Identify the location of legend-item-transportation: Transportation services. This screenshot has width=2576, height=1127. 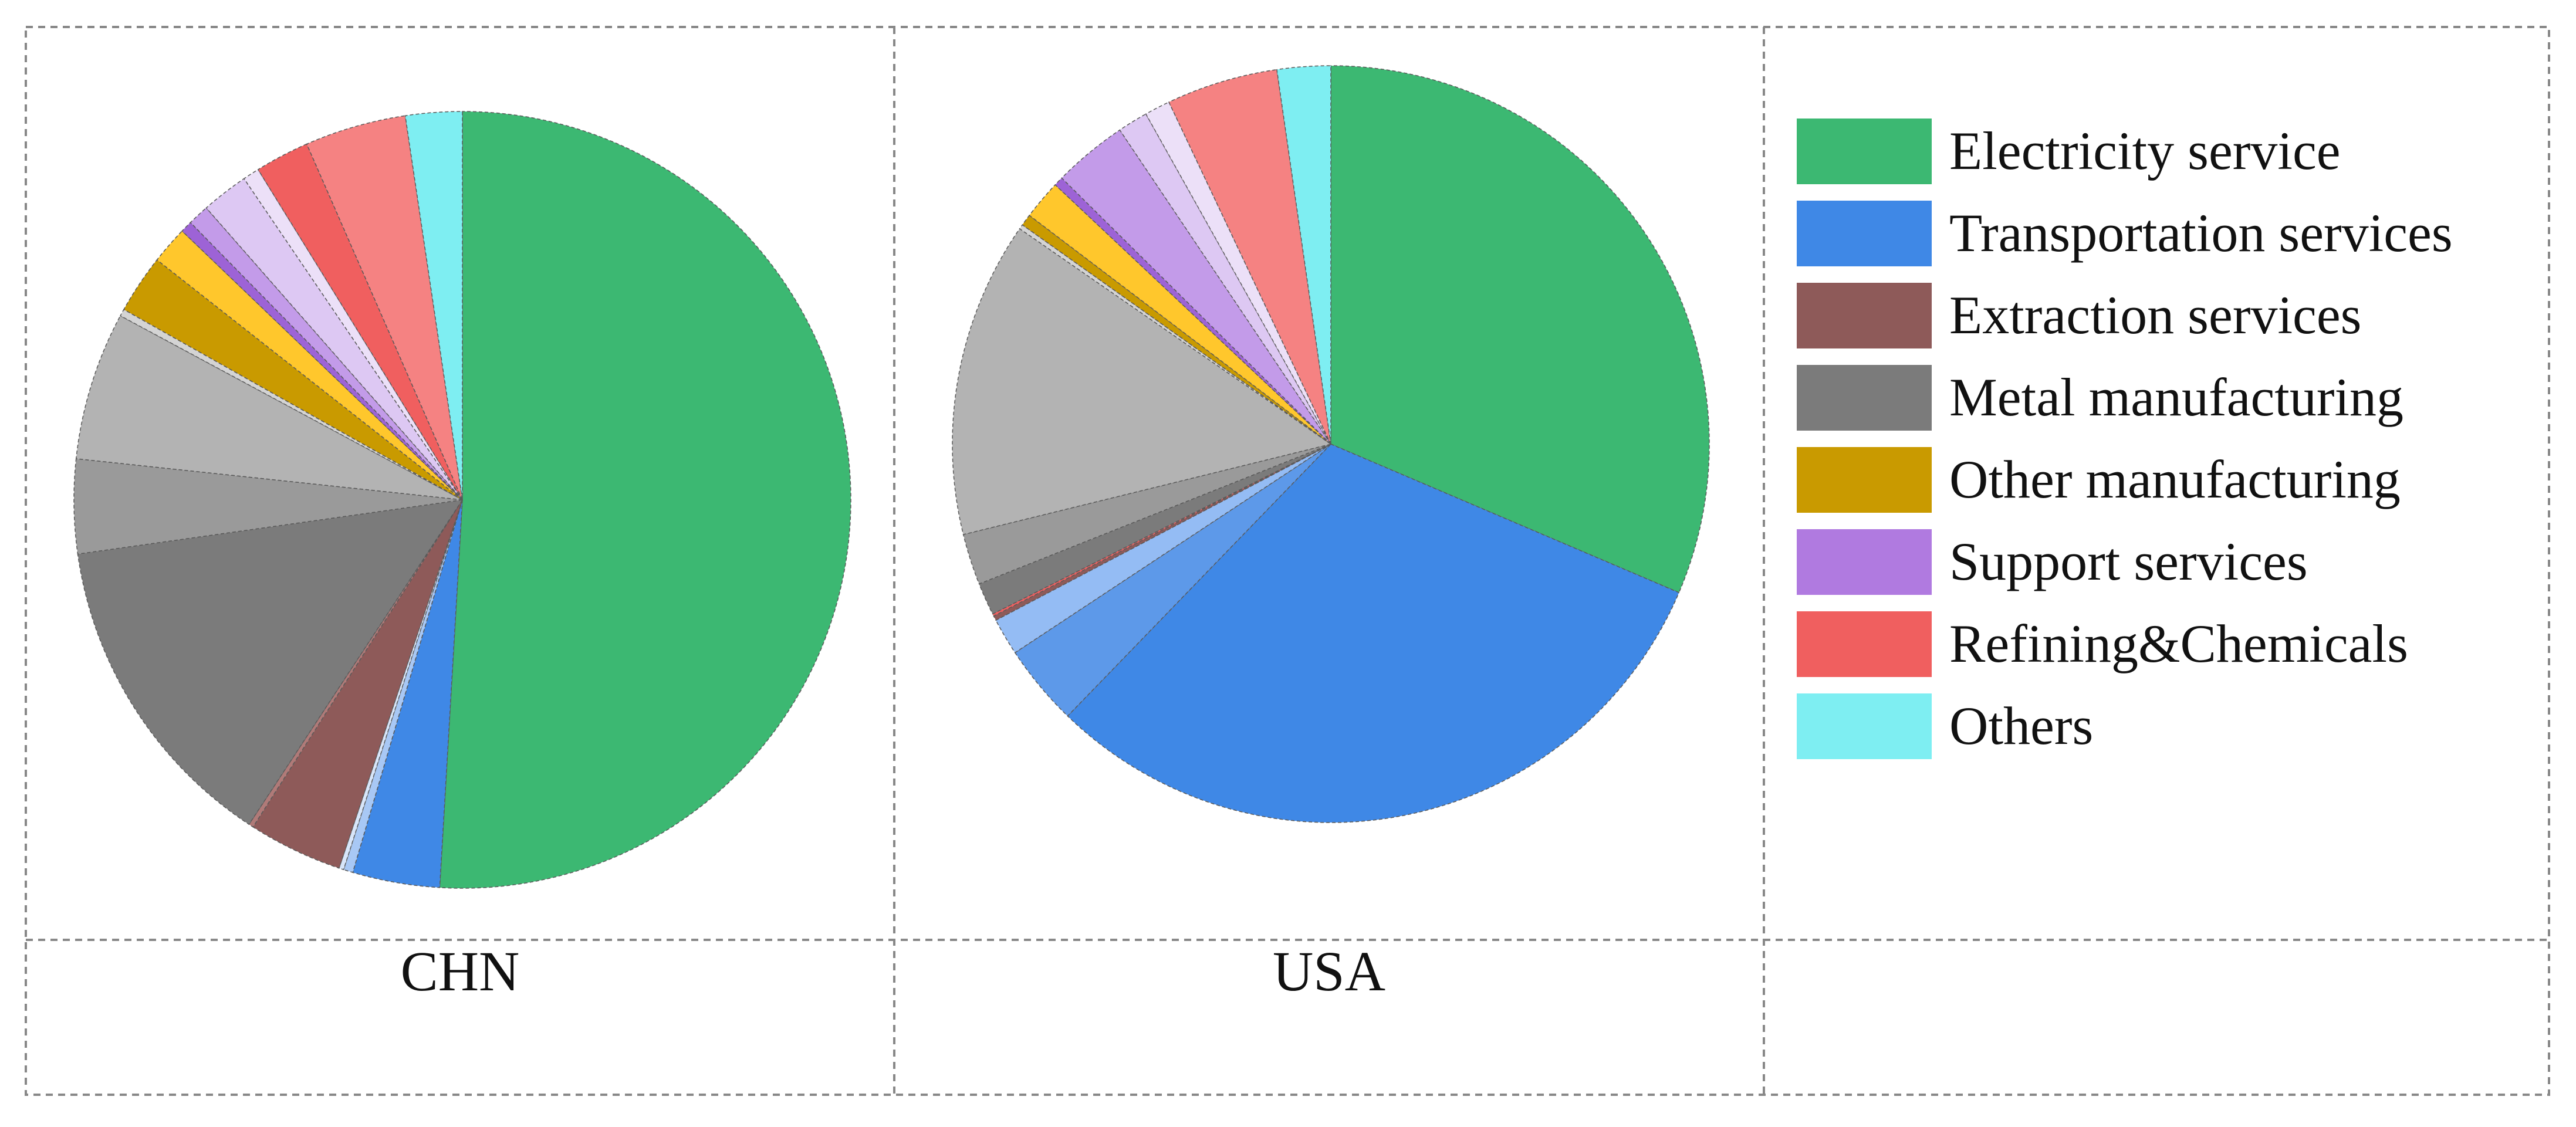
(2178, 235).